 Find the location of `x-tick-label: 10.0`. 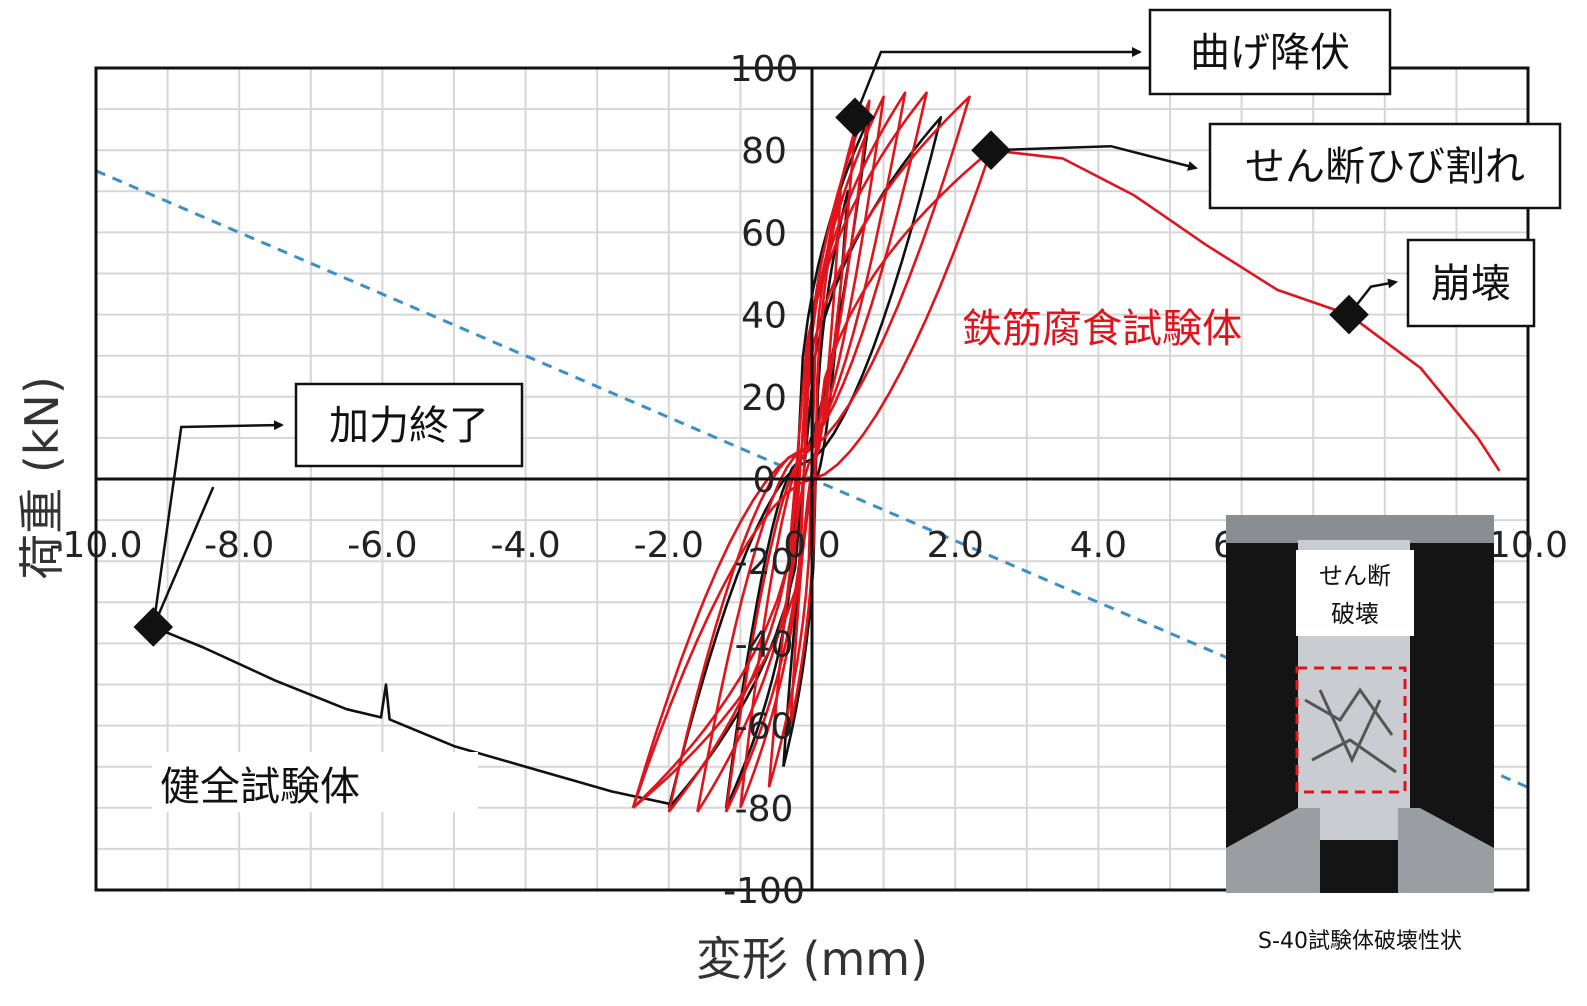

x-tick-label: 10.0 is located at coordinates (1528, 545).